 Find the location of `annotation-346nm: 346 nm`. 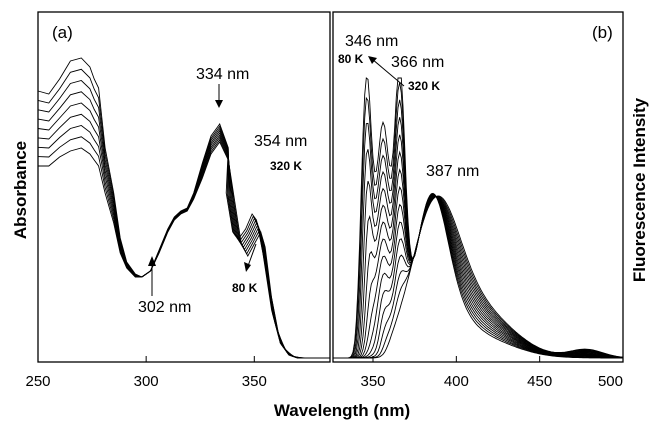

annotation-346nm: 346 nm is located at coordinates (371, 41).